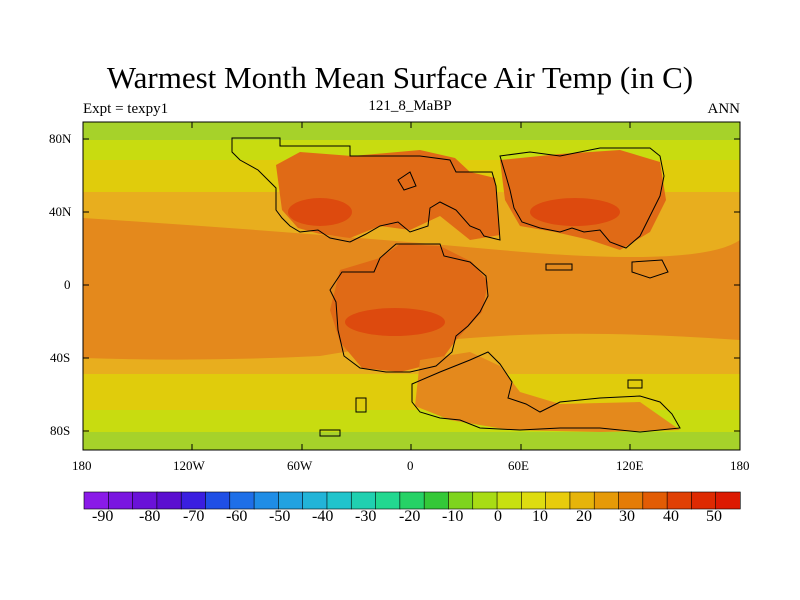 This screenshot has width=800, height=600. I want to click on colorbar-label: -20, so click(410, 516).